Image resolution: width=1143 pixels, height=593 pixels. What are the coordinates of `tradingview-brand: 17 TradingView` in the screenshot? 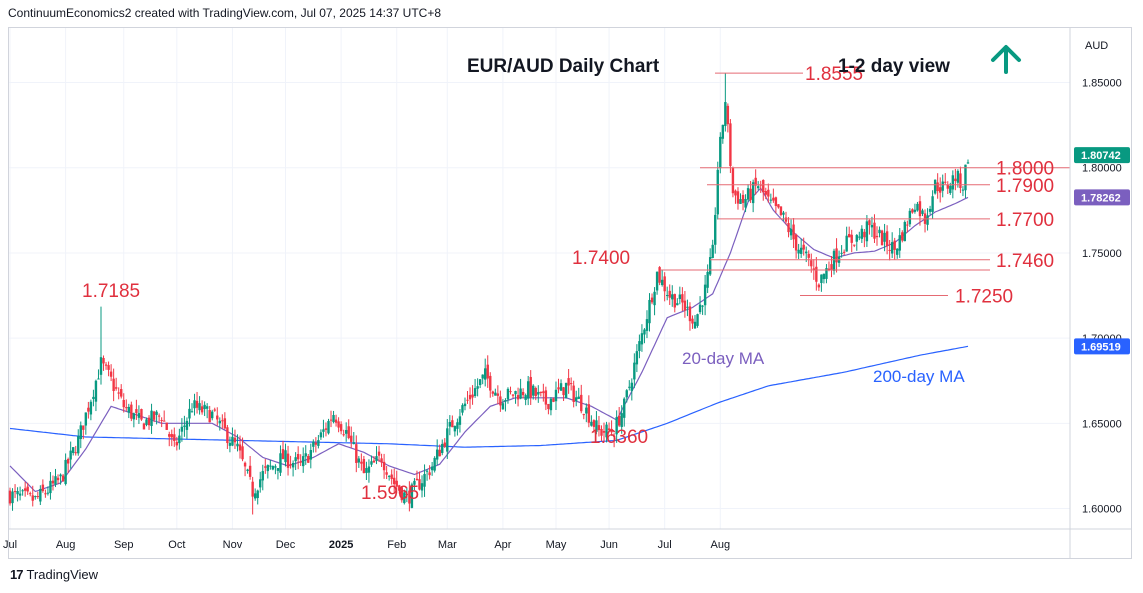 It's located at (54, 574).